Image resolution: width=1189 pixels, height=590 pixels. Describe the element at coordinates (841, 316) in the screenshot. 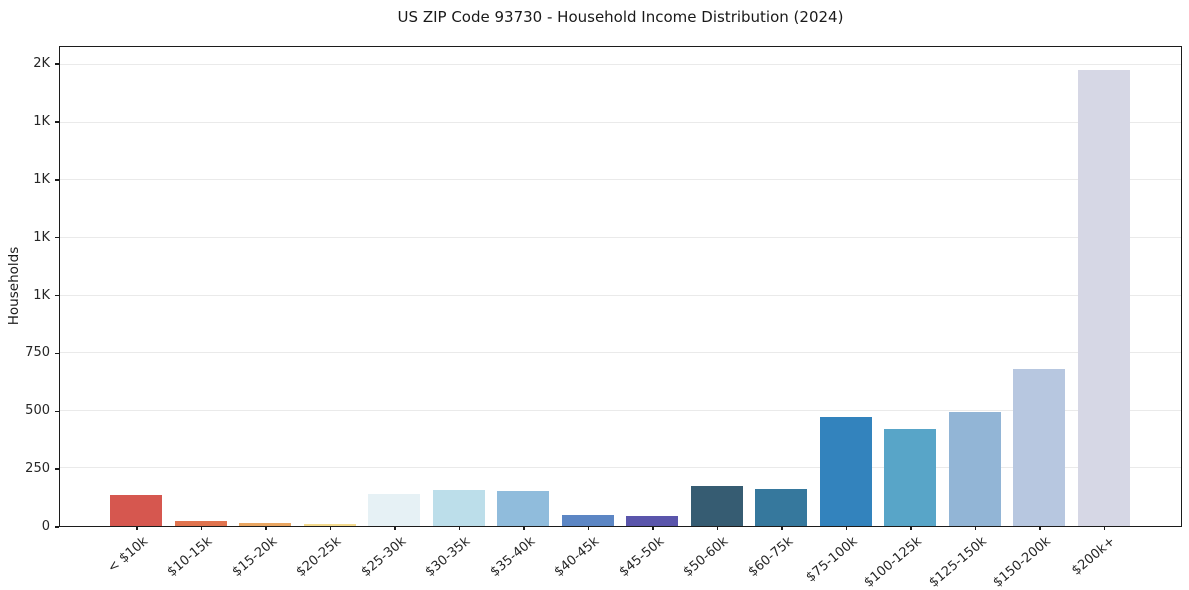

I see `bar-slot: $75-100k` at that location.